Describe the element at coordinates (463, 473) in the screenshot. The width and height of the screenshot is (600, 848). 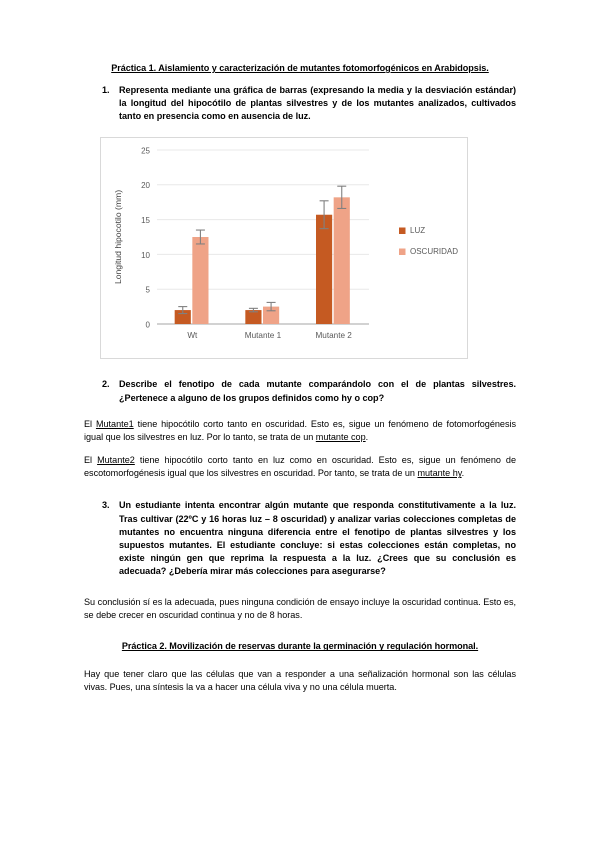
I see `answer-2b-end: .` at that location.